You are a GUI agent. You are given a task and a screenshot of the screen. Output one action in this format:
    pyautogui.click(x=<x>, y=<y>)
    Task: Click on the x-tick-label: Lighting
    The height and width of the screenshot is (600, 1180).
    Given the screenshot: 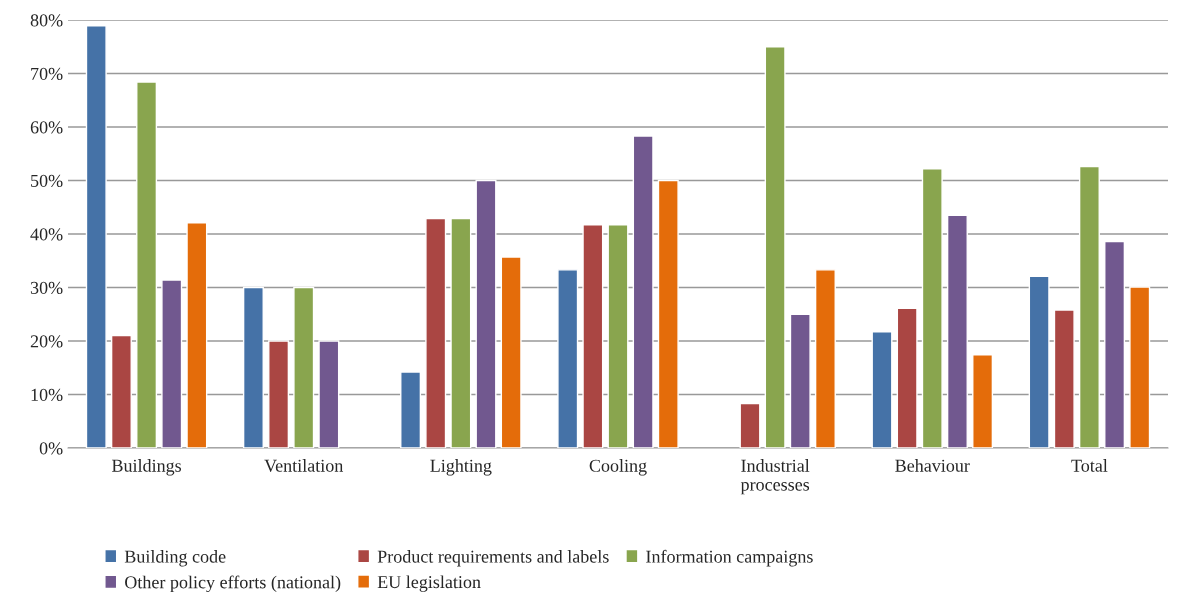 What is the action you would take?
    pyautogui.click(x=461, y=467)
    